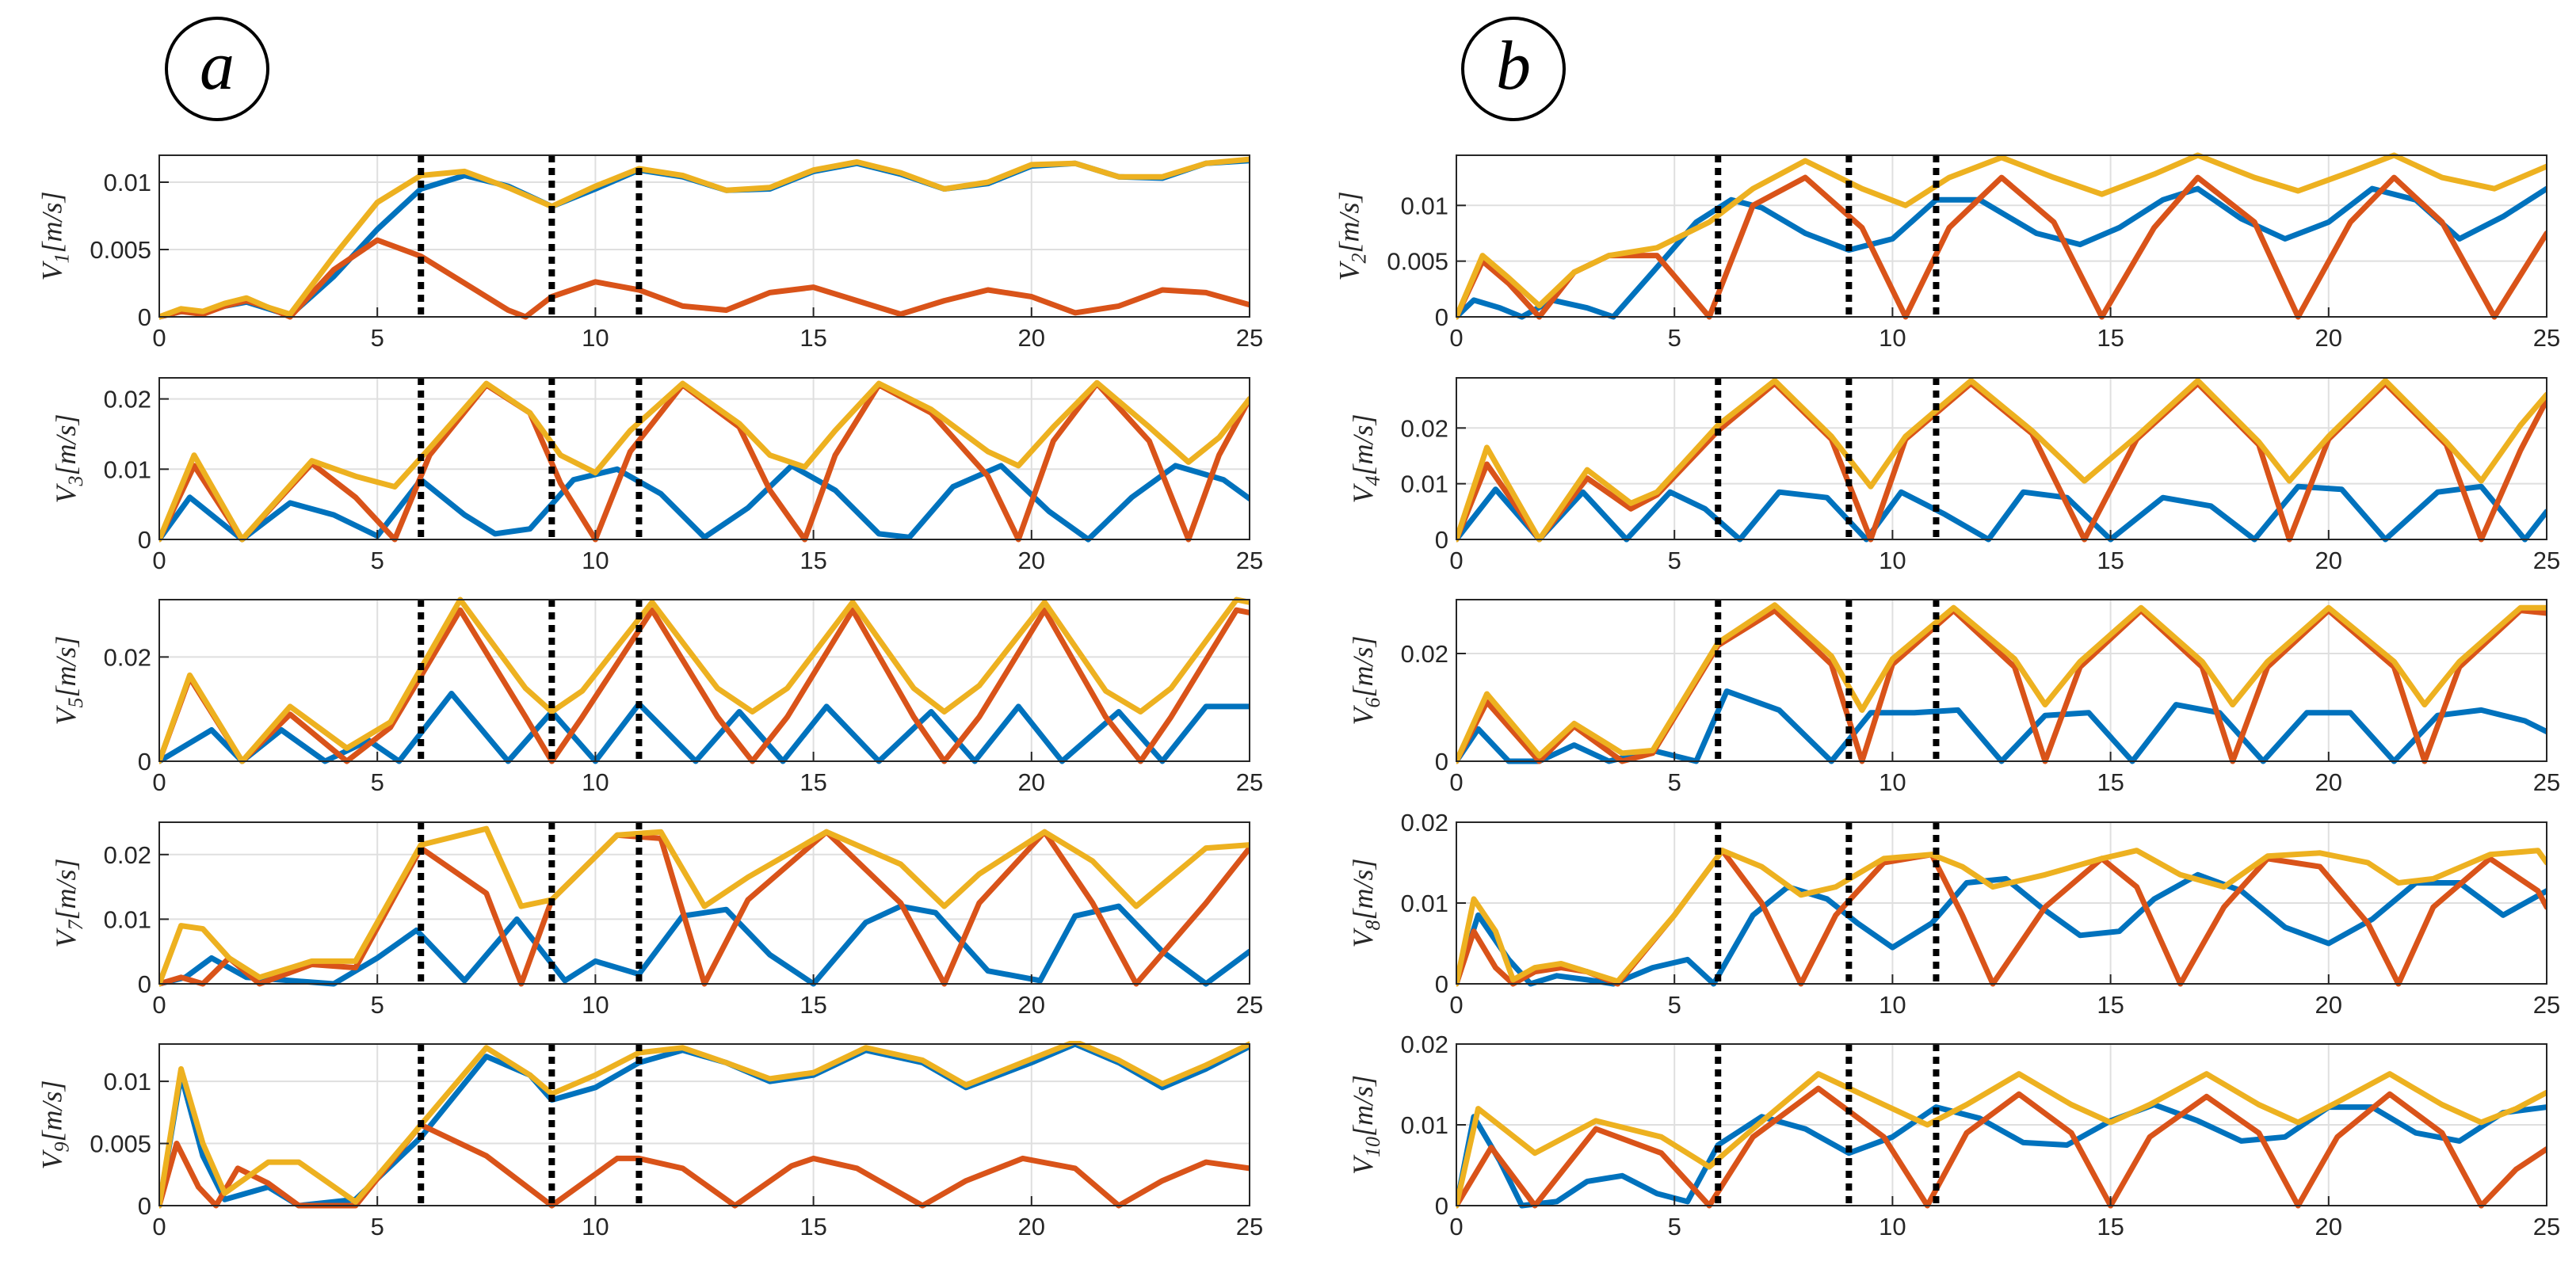 The width and height of the screenshot is (2576, 1269). Describe the element at coordinates (217, 66) in the screenshot. I see `panel-label-a: a` at that location.